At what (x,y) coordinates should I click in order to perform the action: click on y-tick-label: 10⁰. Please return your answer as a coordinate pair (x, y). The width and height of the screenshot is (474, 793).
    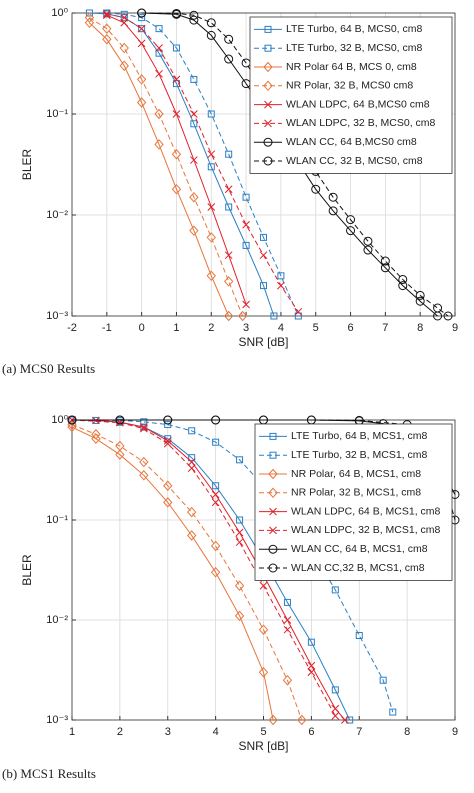
    Looking at the image, I should click on (59, 420).